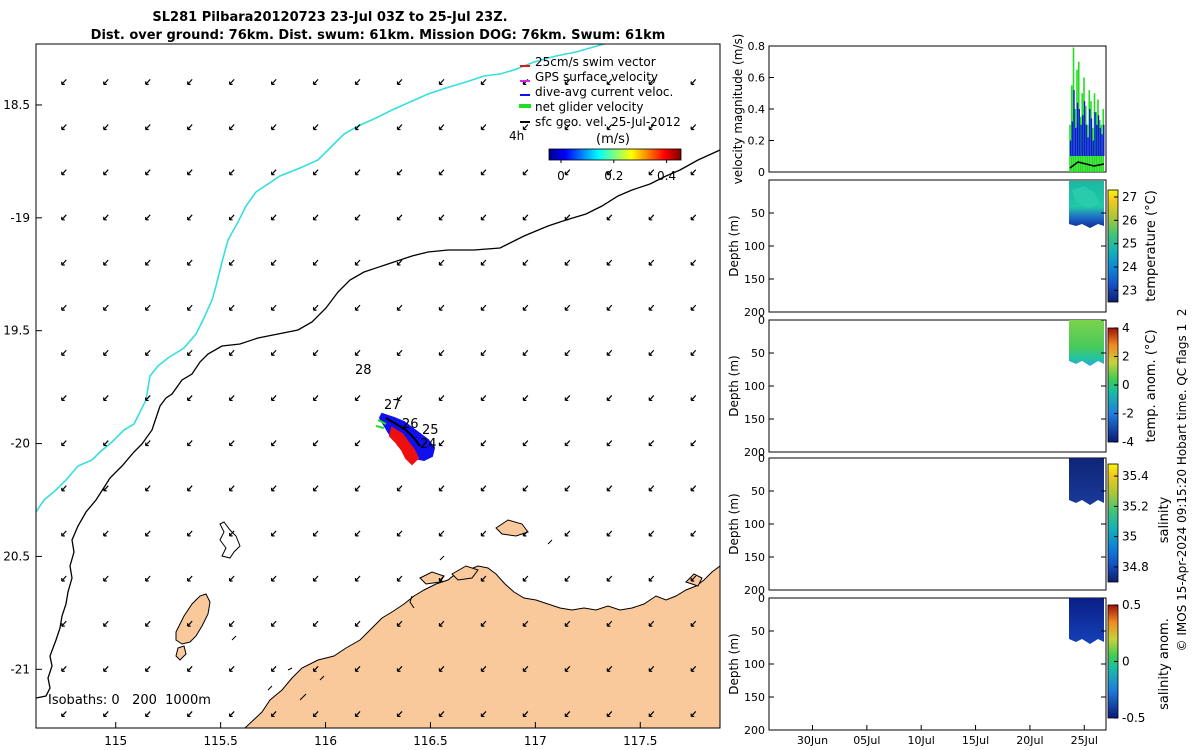 This screenshot has height=750, width=1200. Describe the element at coordinates (1128, 442) in the screenshot. I see `colorbar-tick-label: -4` at that location.